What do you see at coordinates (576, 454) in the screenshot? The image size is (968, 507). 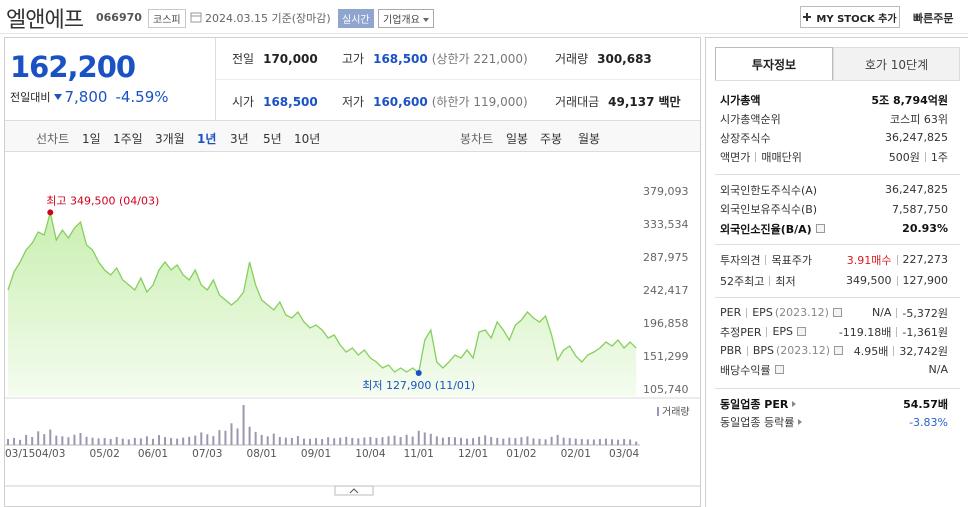 I see `x-tick-label: 02/01` at bounding box center [576, 454].